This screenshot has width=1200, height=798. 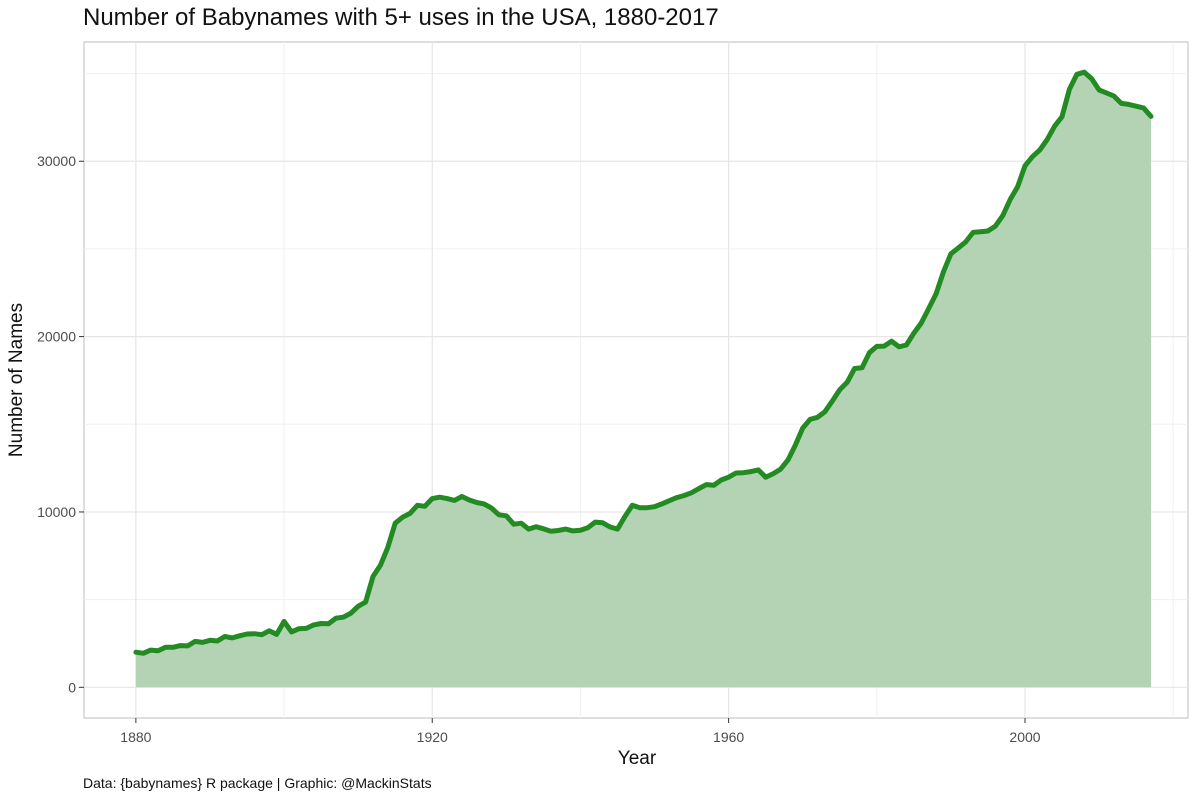 What do you see at coordinates (432, 737) in the screenshot?
I see `x-tick-label: 1920` at bounding box center [432, 737].